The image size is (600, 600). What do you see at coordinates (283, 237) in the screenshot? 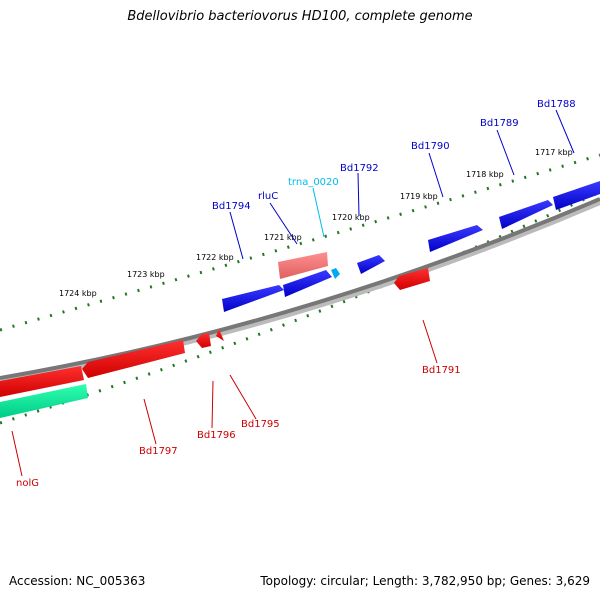
I see `kbp-label: 1721 kbp` at bounding box center [283, 237].